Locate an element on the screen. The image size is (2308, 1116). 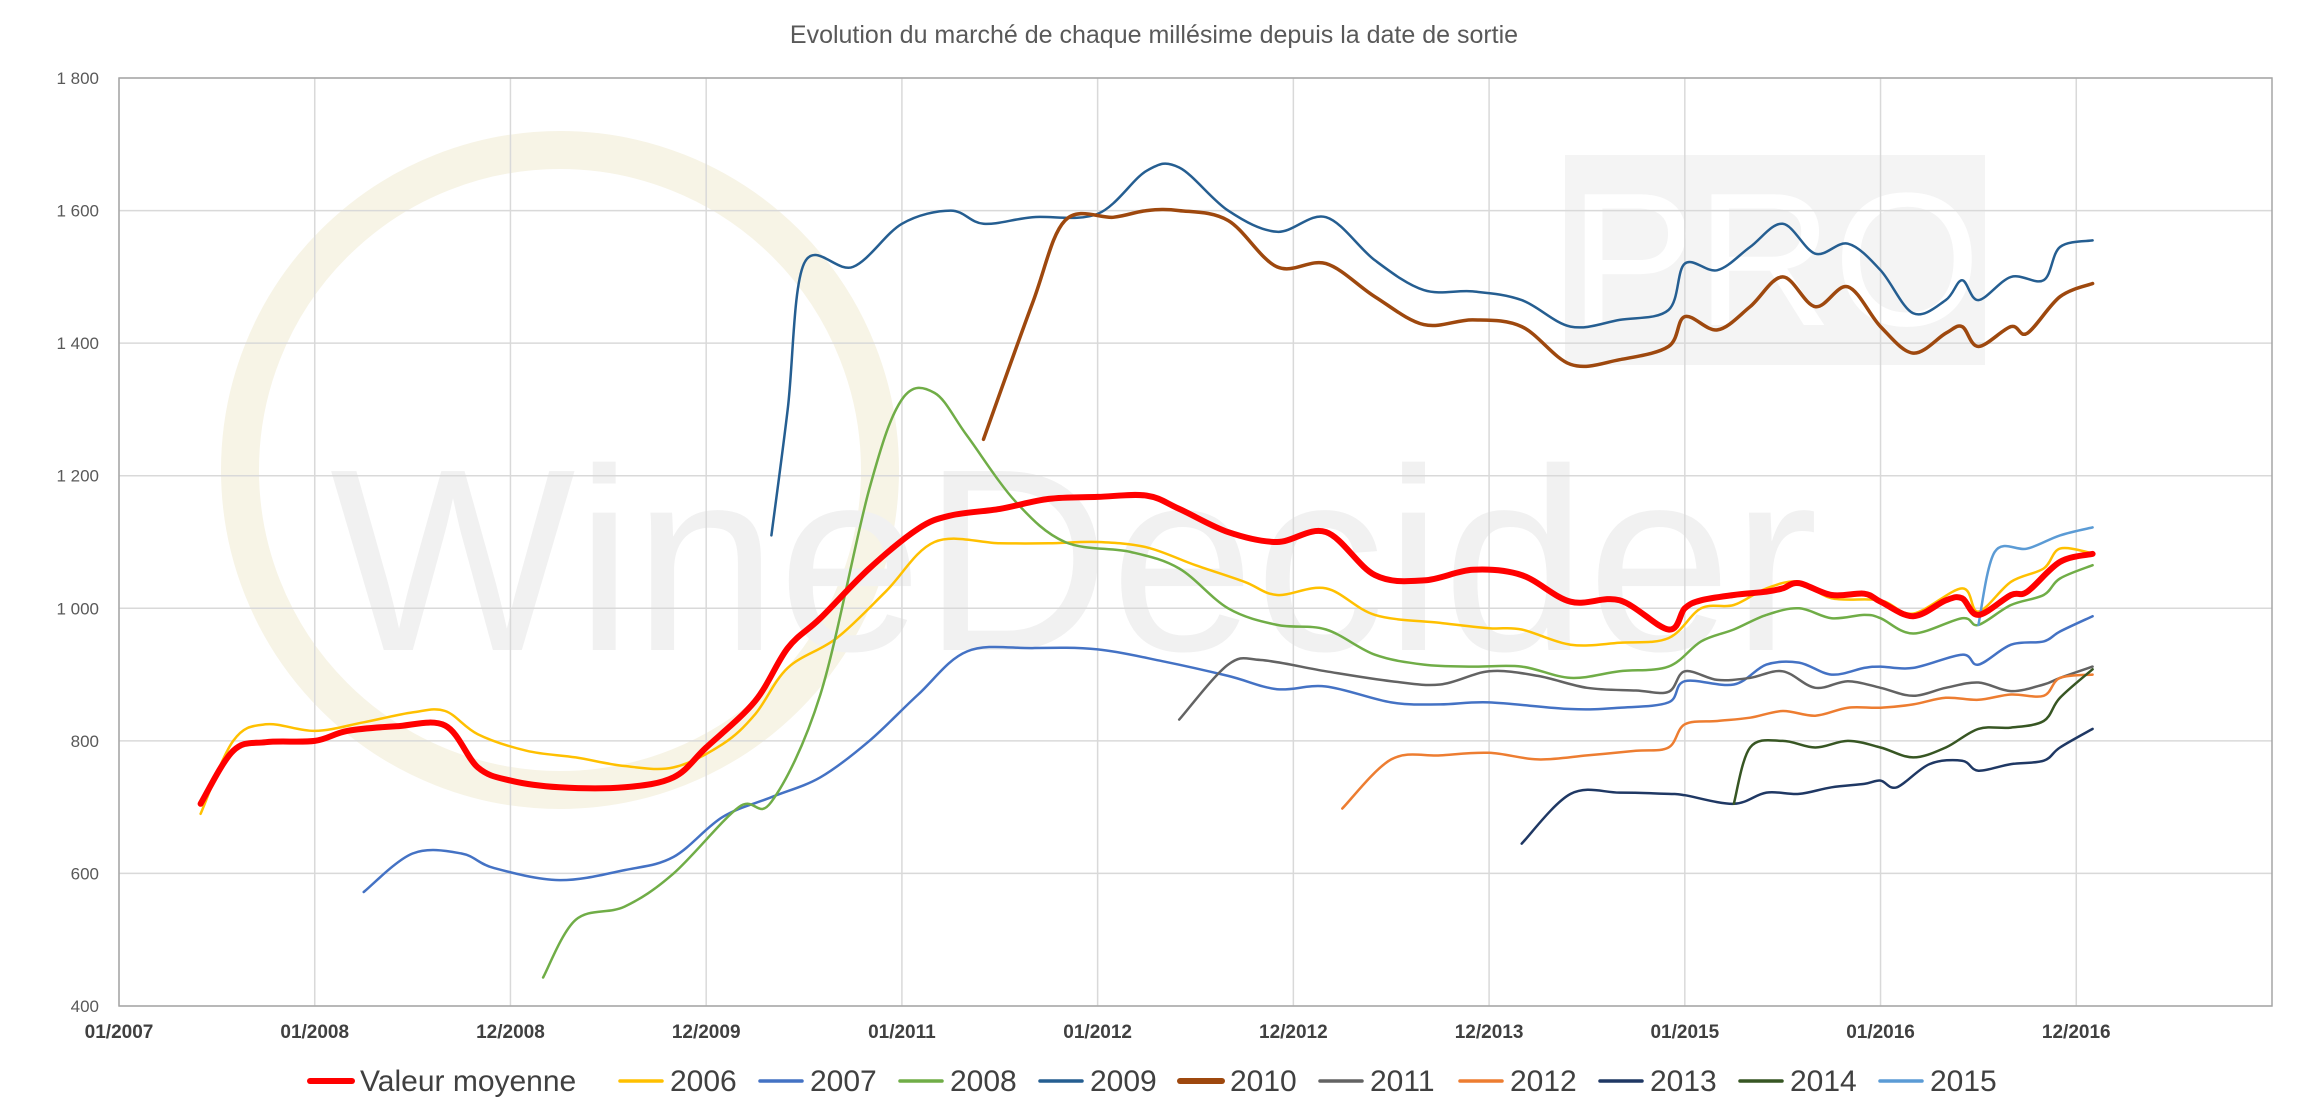
legend-label-valeur-moyenne: Valeur moyenne is located at coordinates (468, 1081).